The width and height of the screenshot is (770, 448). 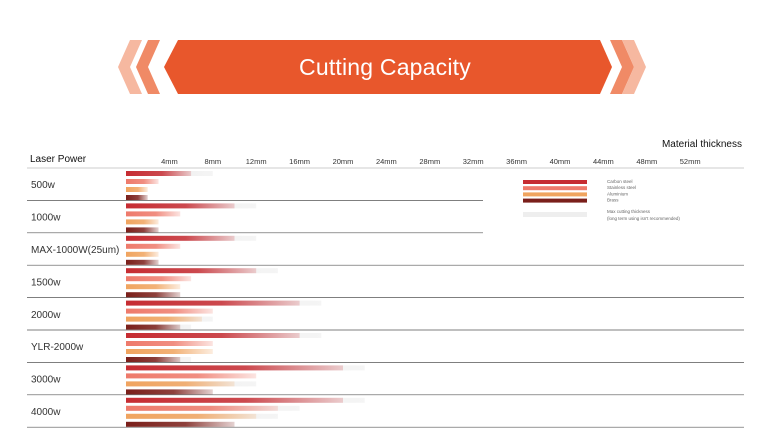 I want to click on x-tick-label: 28mm, so click(x=429, y=161).